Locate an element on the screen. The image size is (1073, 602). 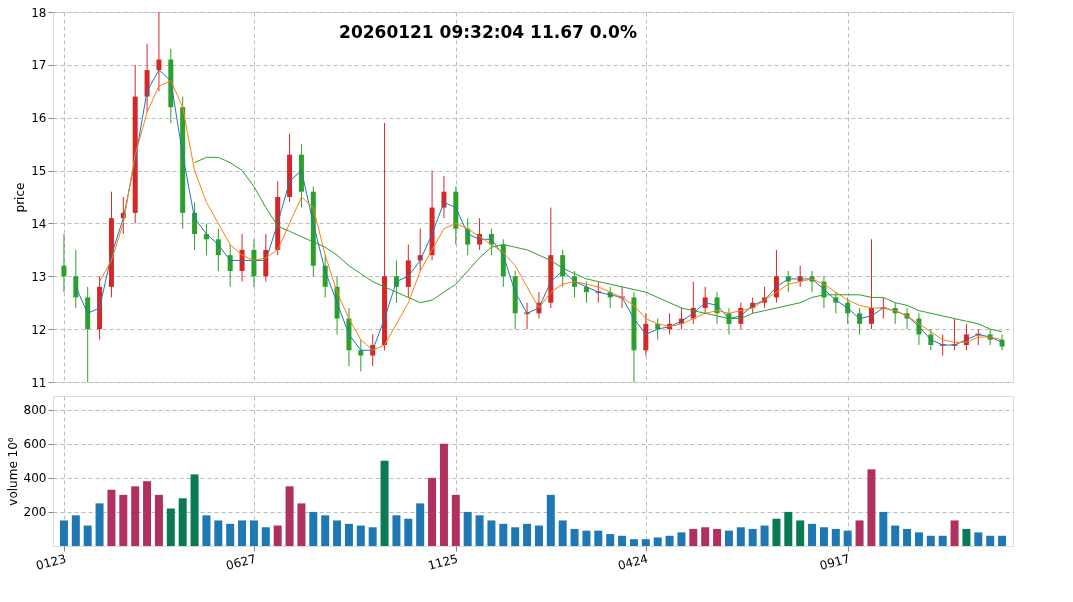
y-tick-label: 13 is located at coordinates (39, 276).